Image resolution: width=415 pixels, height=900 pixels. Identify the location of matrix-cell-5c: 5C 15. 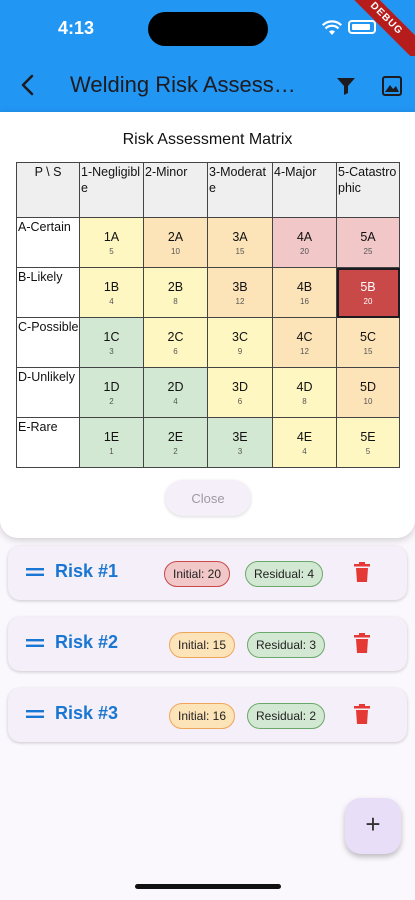
(368, 342).